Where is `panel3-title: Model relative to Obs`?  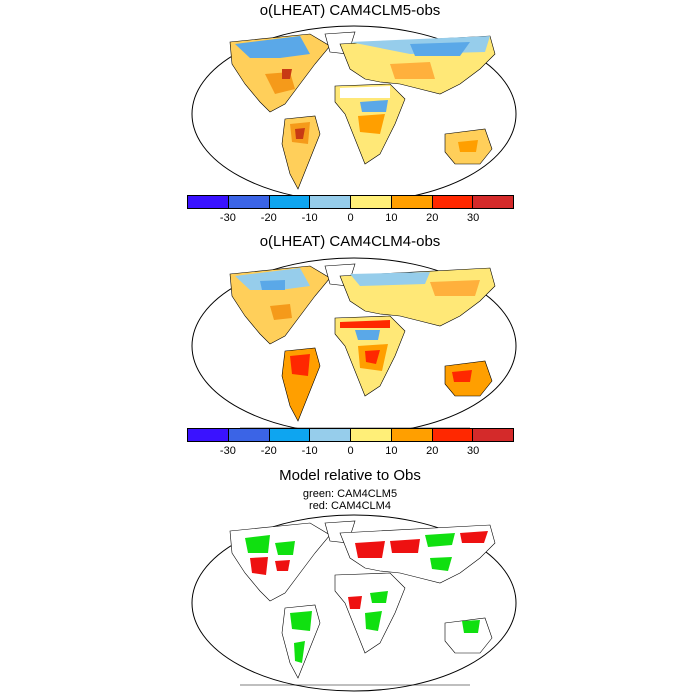
panel3-title: Model relative to Obs is located at coordinates (350, 475).